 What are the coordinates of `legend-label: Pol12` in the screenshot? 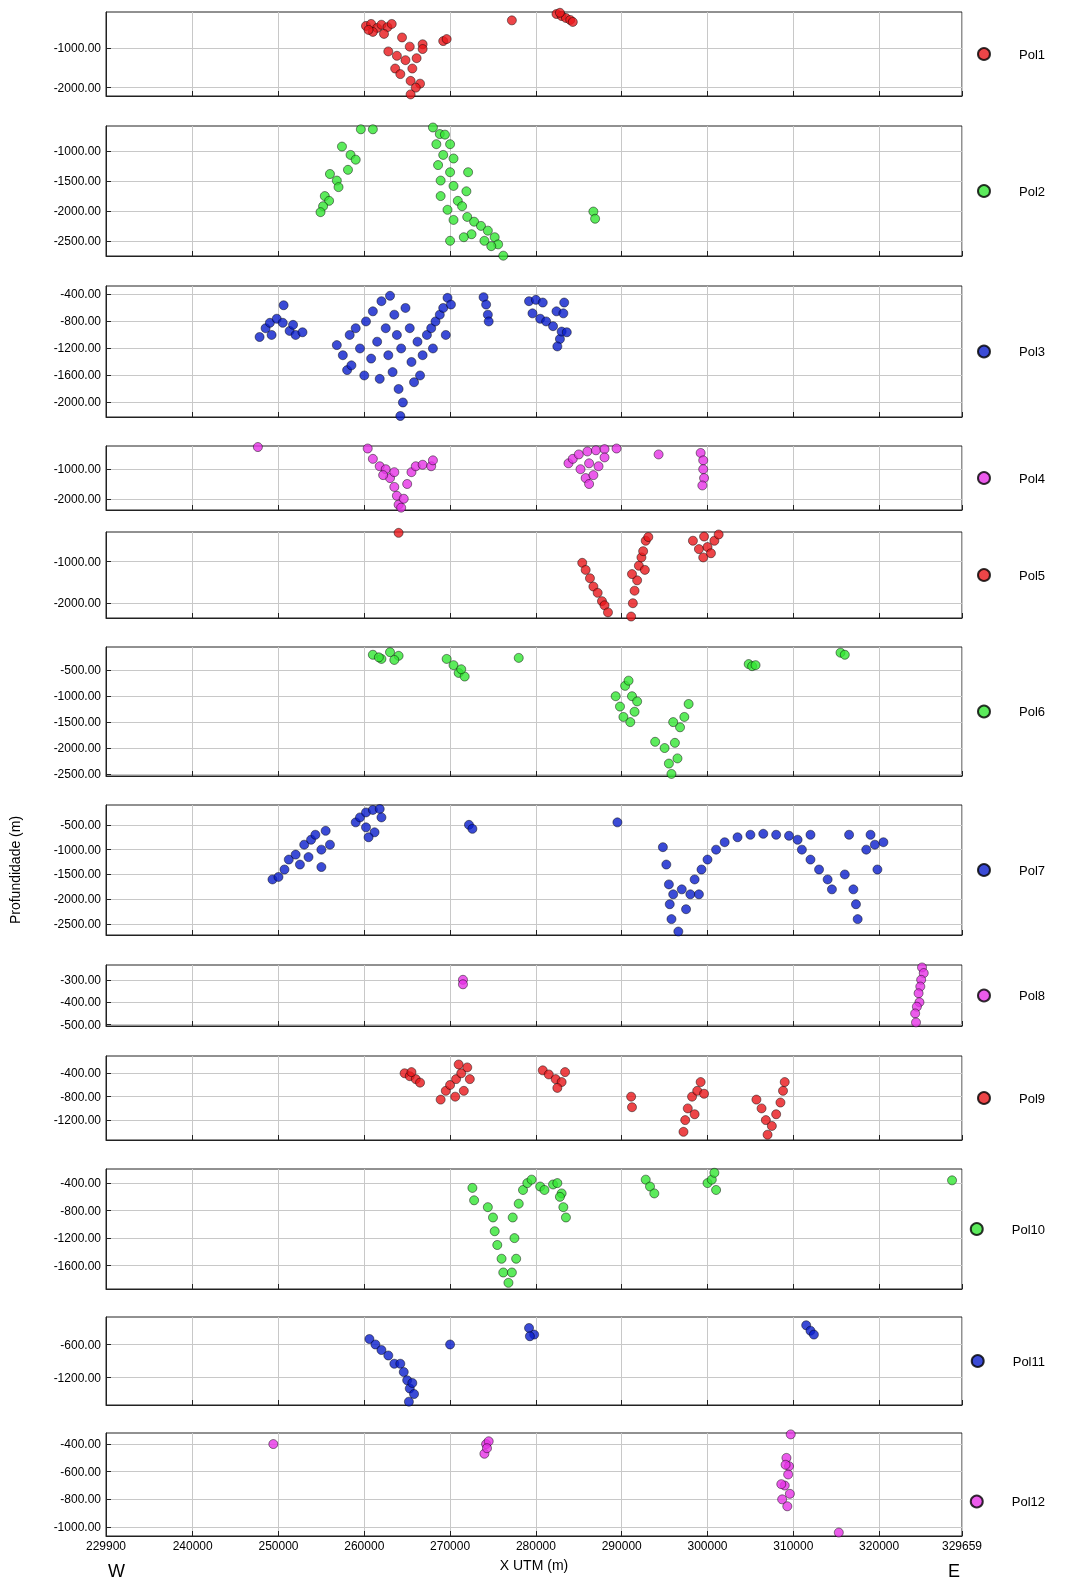 It's located at (1028, 1501).